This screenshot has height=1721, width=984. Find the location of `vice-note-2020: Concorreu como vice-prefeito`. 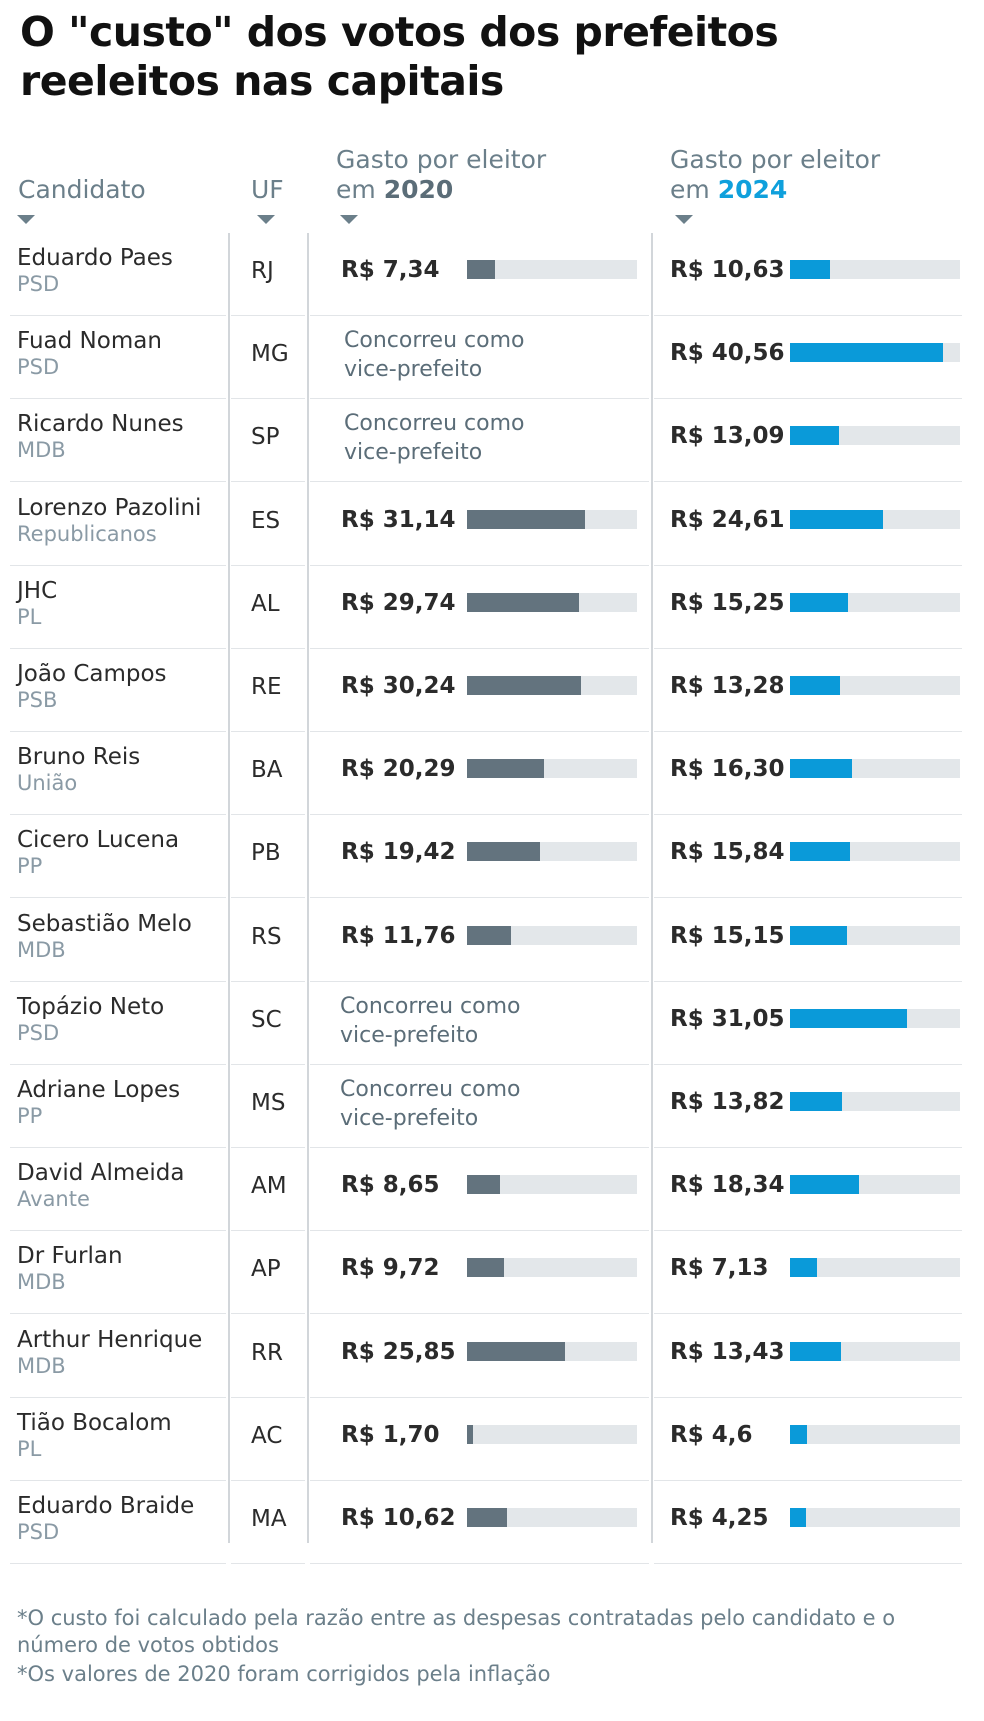

vice-note-2020: Concorreu como vice-prefeito is located at coordinates (434, 438).